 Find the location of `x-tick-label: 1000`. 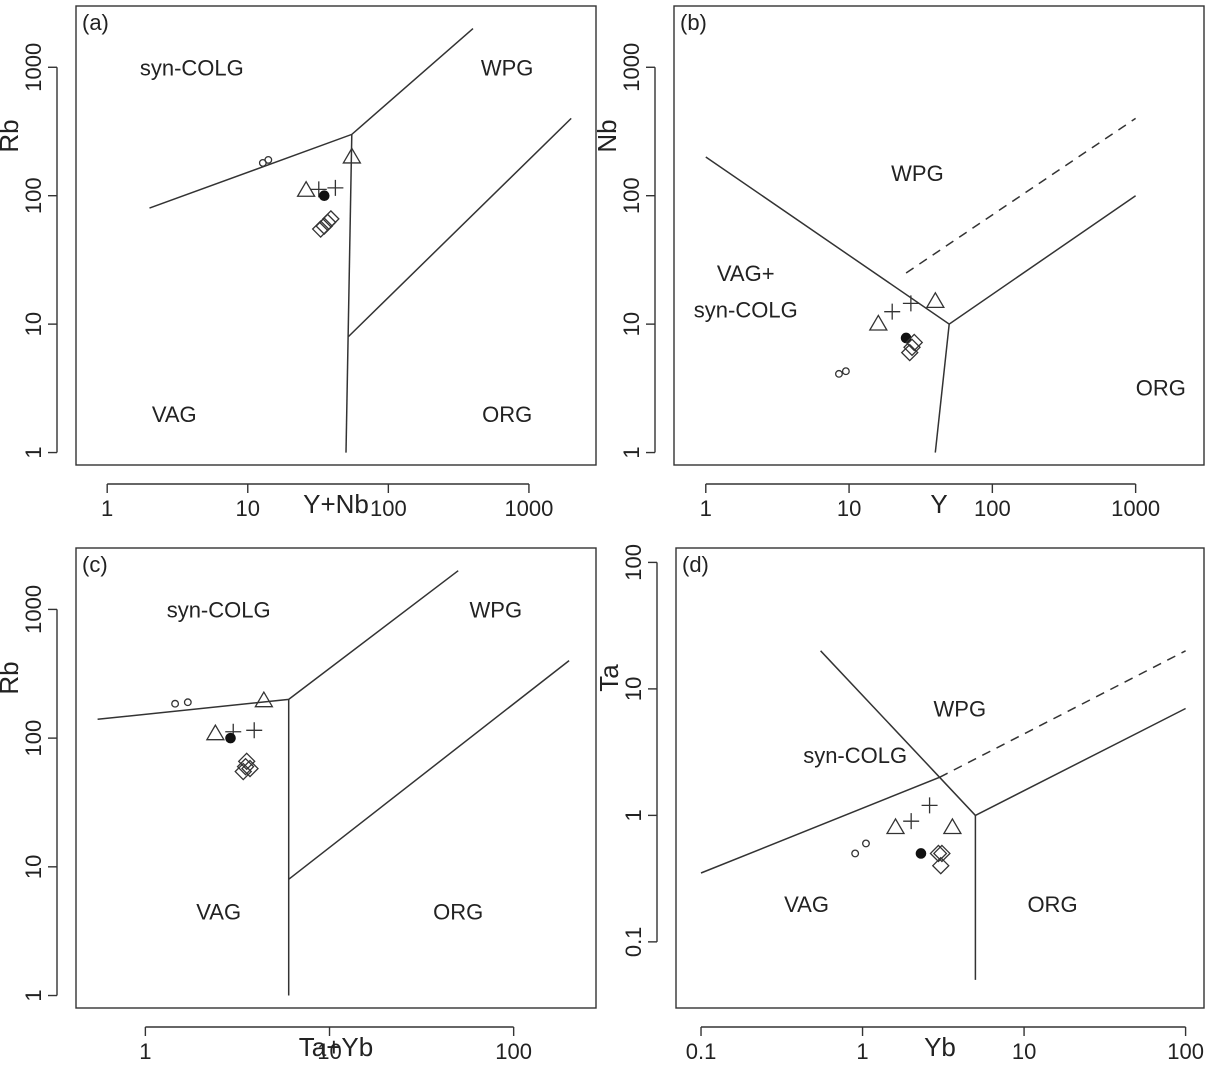

x-tick-label: 1000 is located at coordinates (1135, 508).